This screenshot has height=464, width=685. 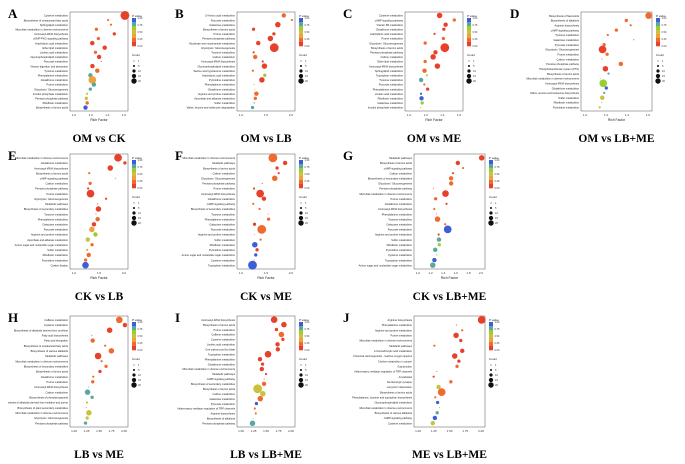 I want to click on term-label: Inositol phosphate metabolism, so click(x=50, y=94).